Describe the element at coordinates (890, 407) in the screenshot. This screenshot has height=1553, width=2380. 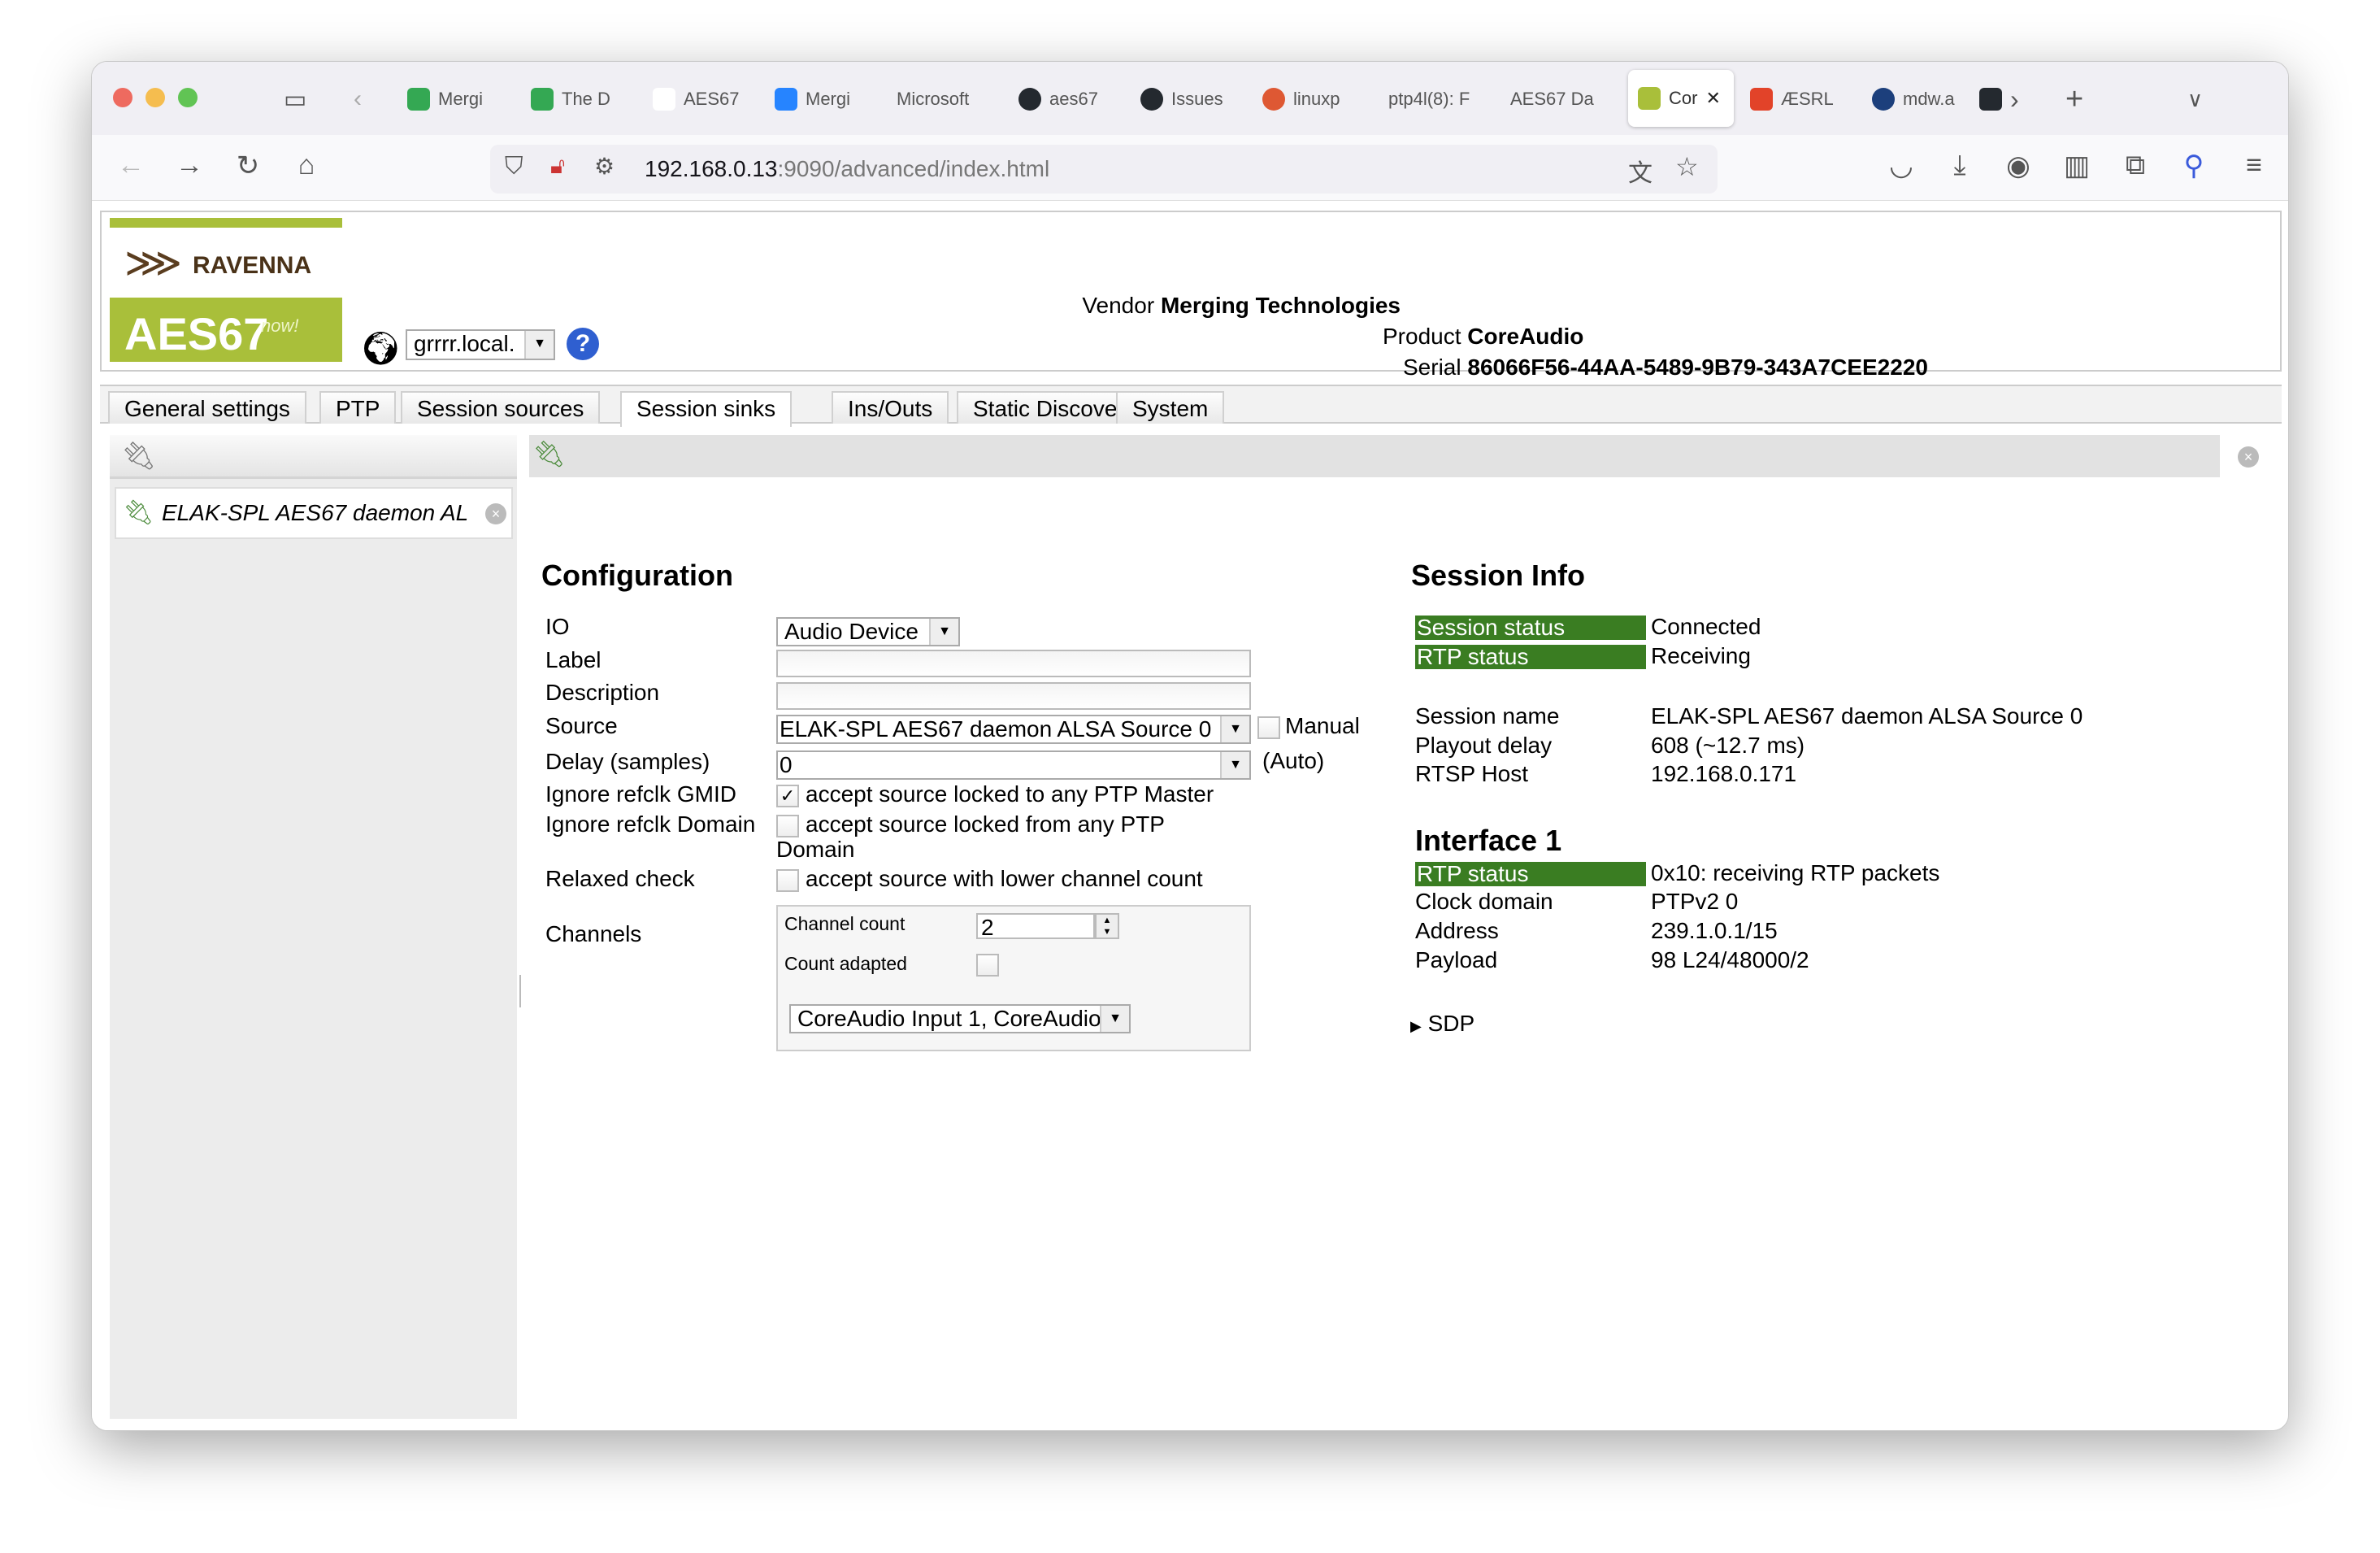
I see `tab-ins-outs: Ins/Outs` at that location.